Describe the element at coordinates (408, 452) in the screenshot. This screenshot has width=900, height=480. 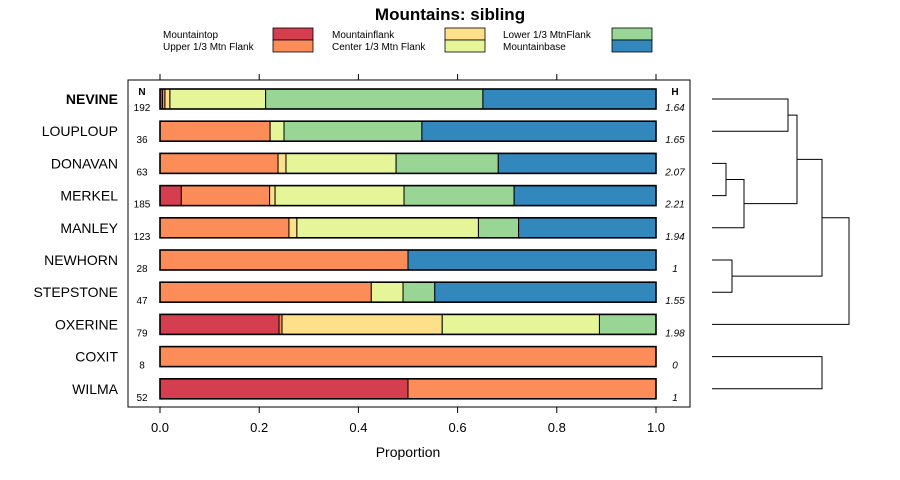
I see `x-axis-label: Proportion` at that location.